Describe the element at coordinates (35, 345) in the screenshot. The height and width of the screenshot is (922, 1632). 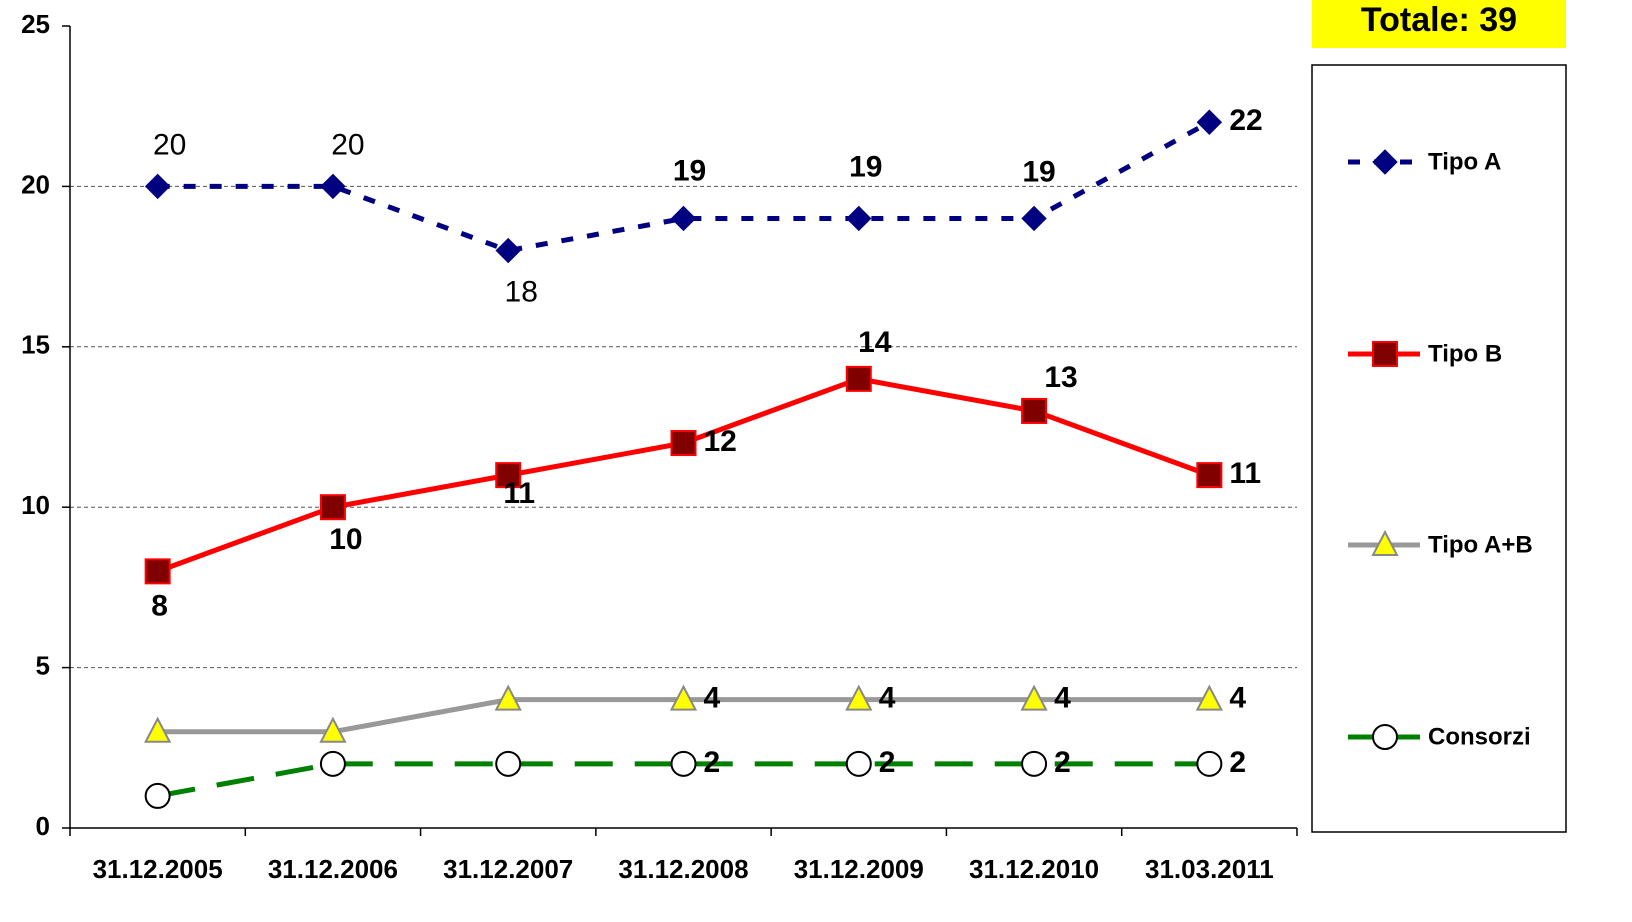
I see `y-tick-label: 15` at that location.